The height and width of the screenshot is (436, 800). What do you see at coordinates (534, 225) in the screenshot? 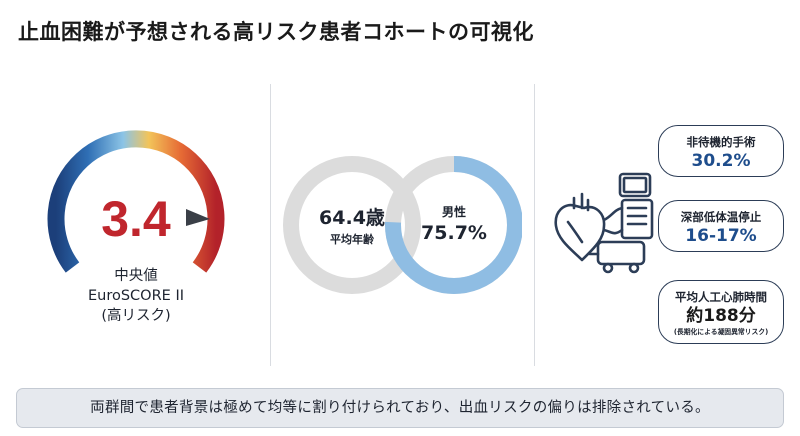
I see `divider-right` at bounding box center [534, 225].